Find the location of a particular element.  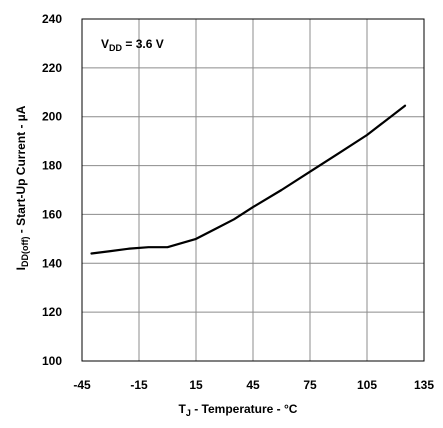

y-tick-label: 240 is located at coordinates (52, 19).